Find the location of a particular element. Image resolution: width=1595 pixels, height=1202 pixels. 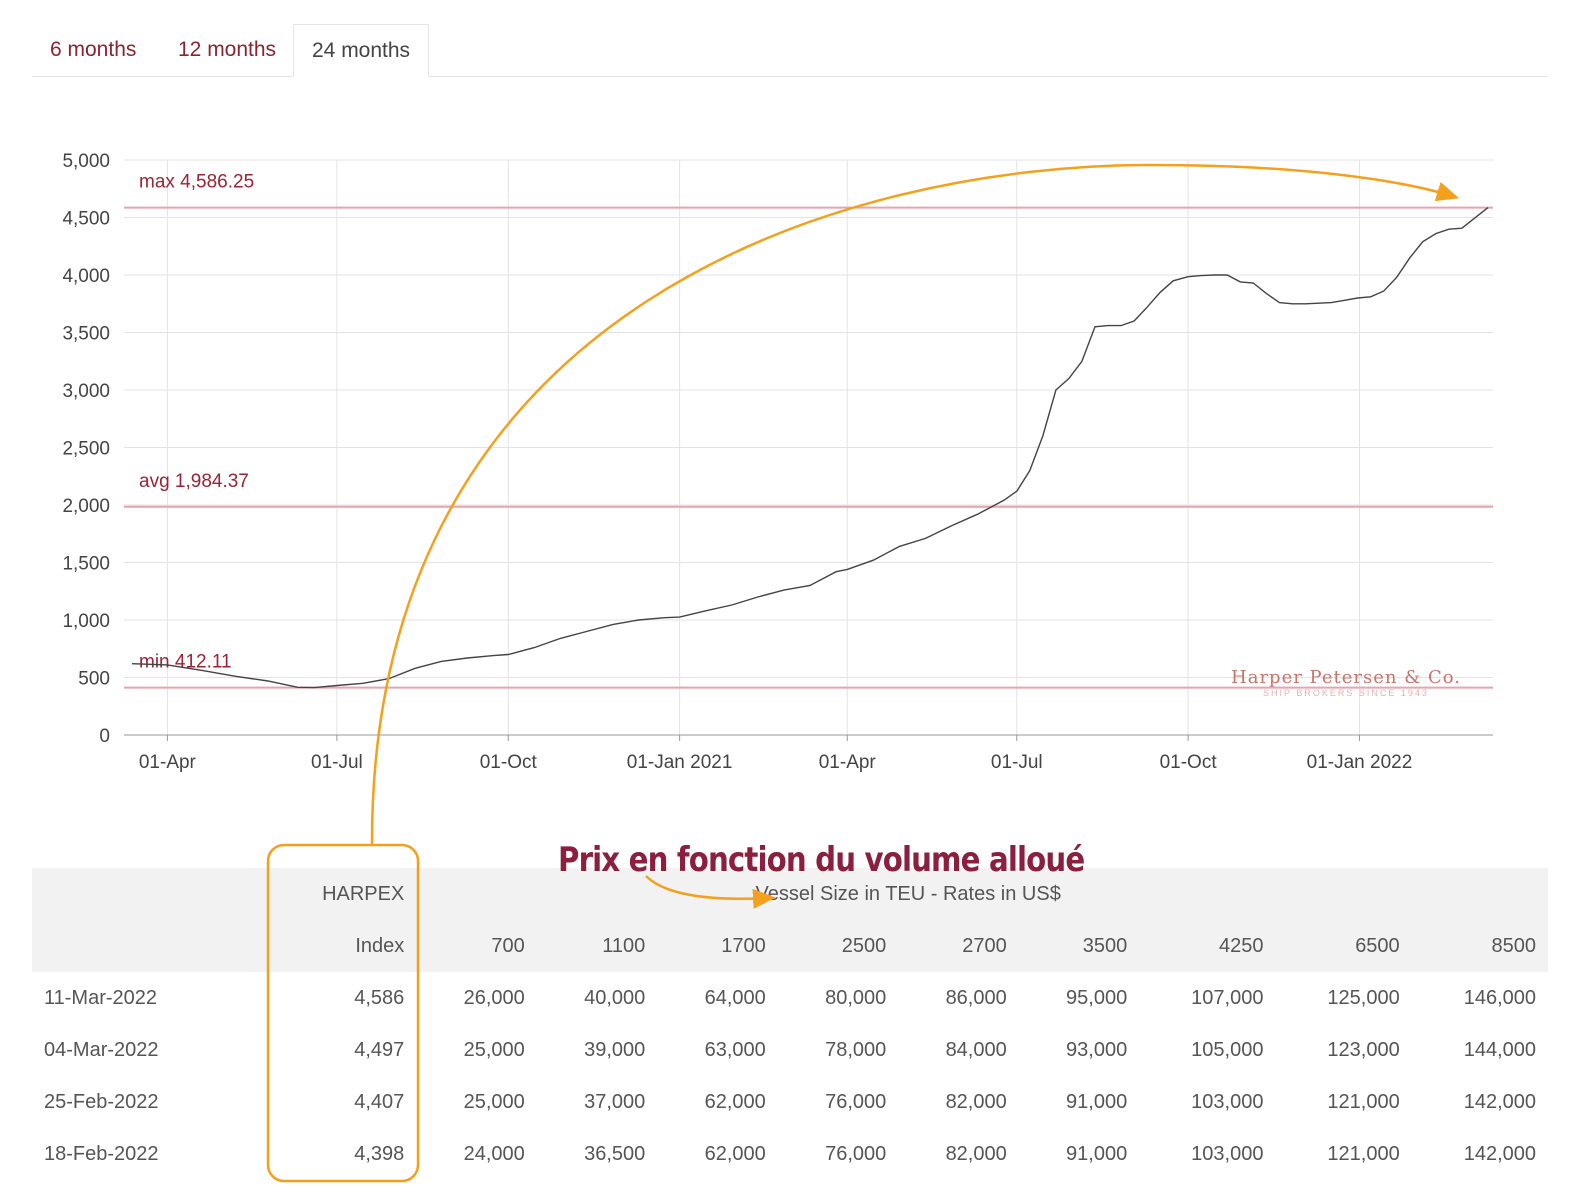

tab-12-months: 12 months is located at coordinates (227, 49).